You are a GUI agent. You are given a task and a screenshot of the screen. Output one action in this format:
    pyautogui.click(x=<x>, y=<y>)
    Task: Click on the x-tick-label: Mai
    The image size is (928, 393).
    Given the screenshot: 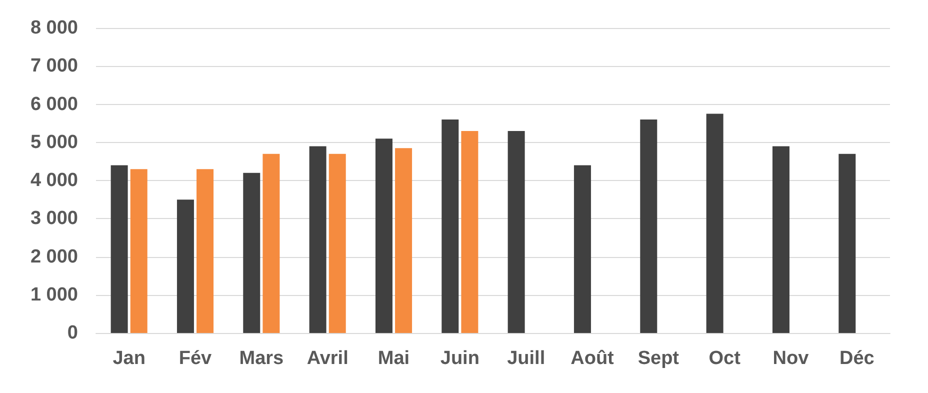 What is the action you would take?
    pyautogui.click(x=394, y=358)
    